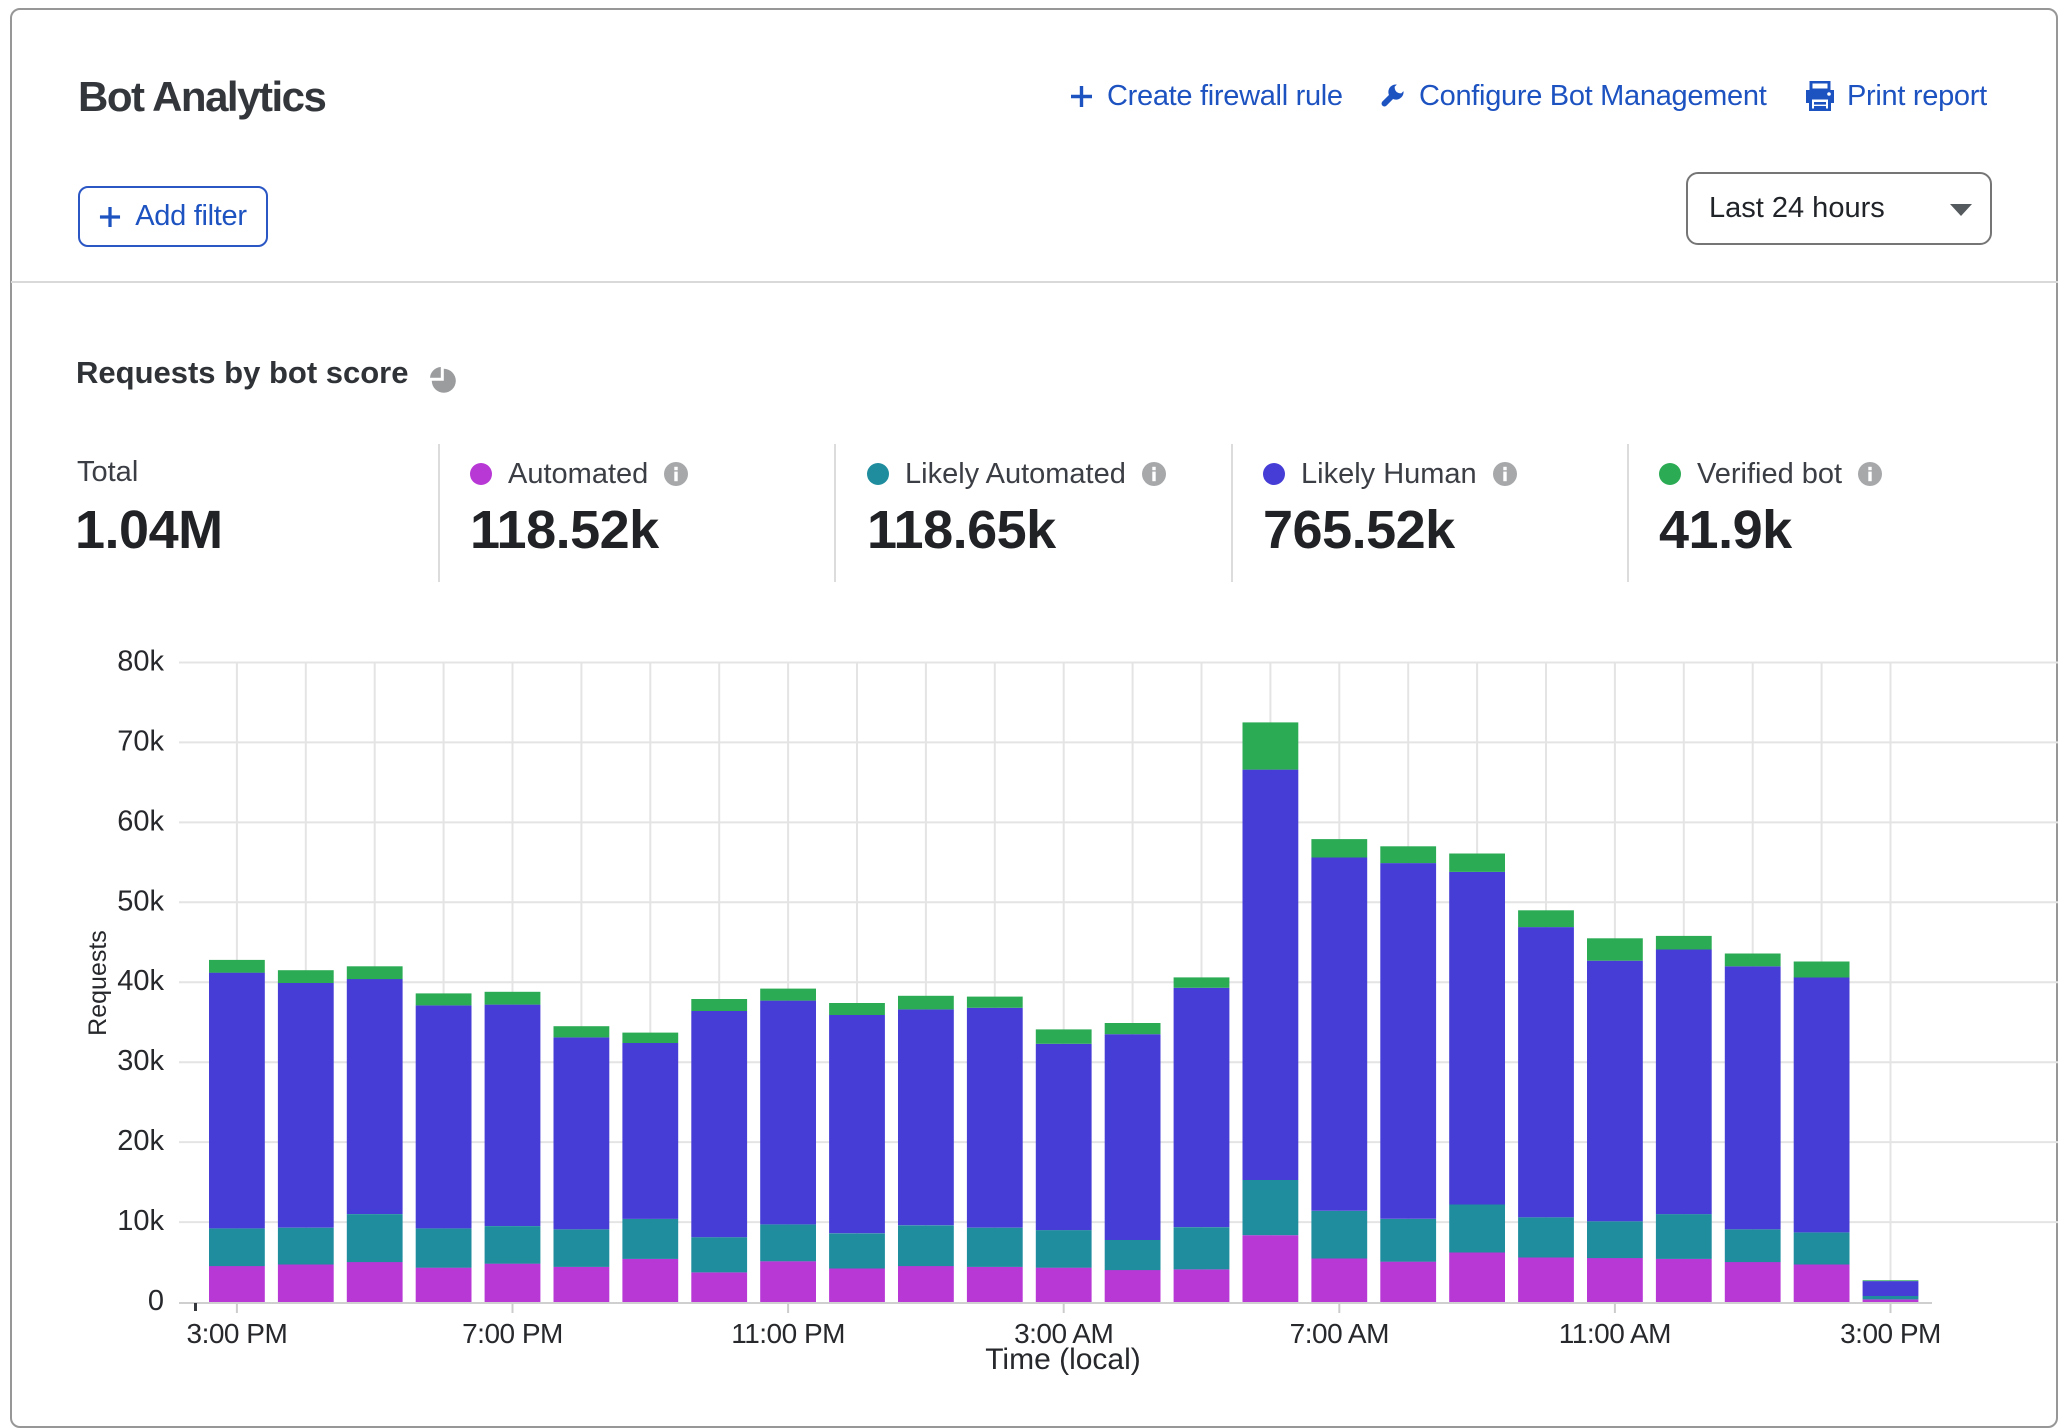  I want to click on svg-text: 7:00 PM, so click(512, 1333).